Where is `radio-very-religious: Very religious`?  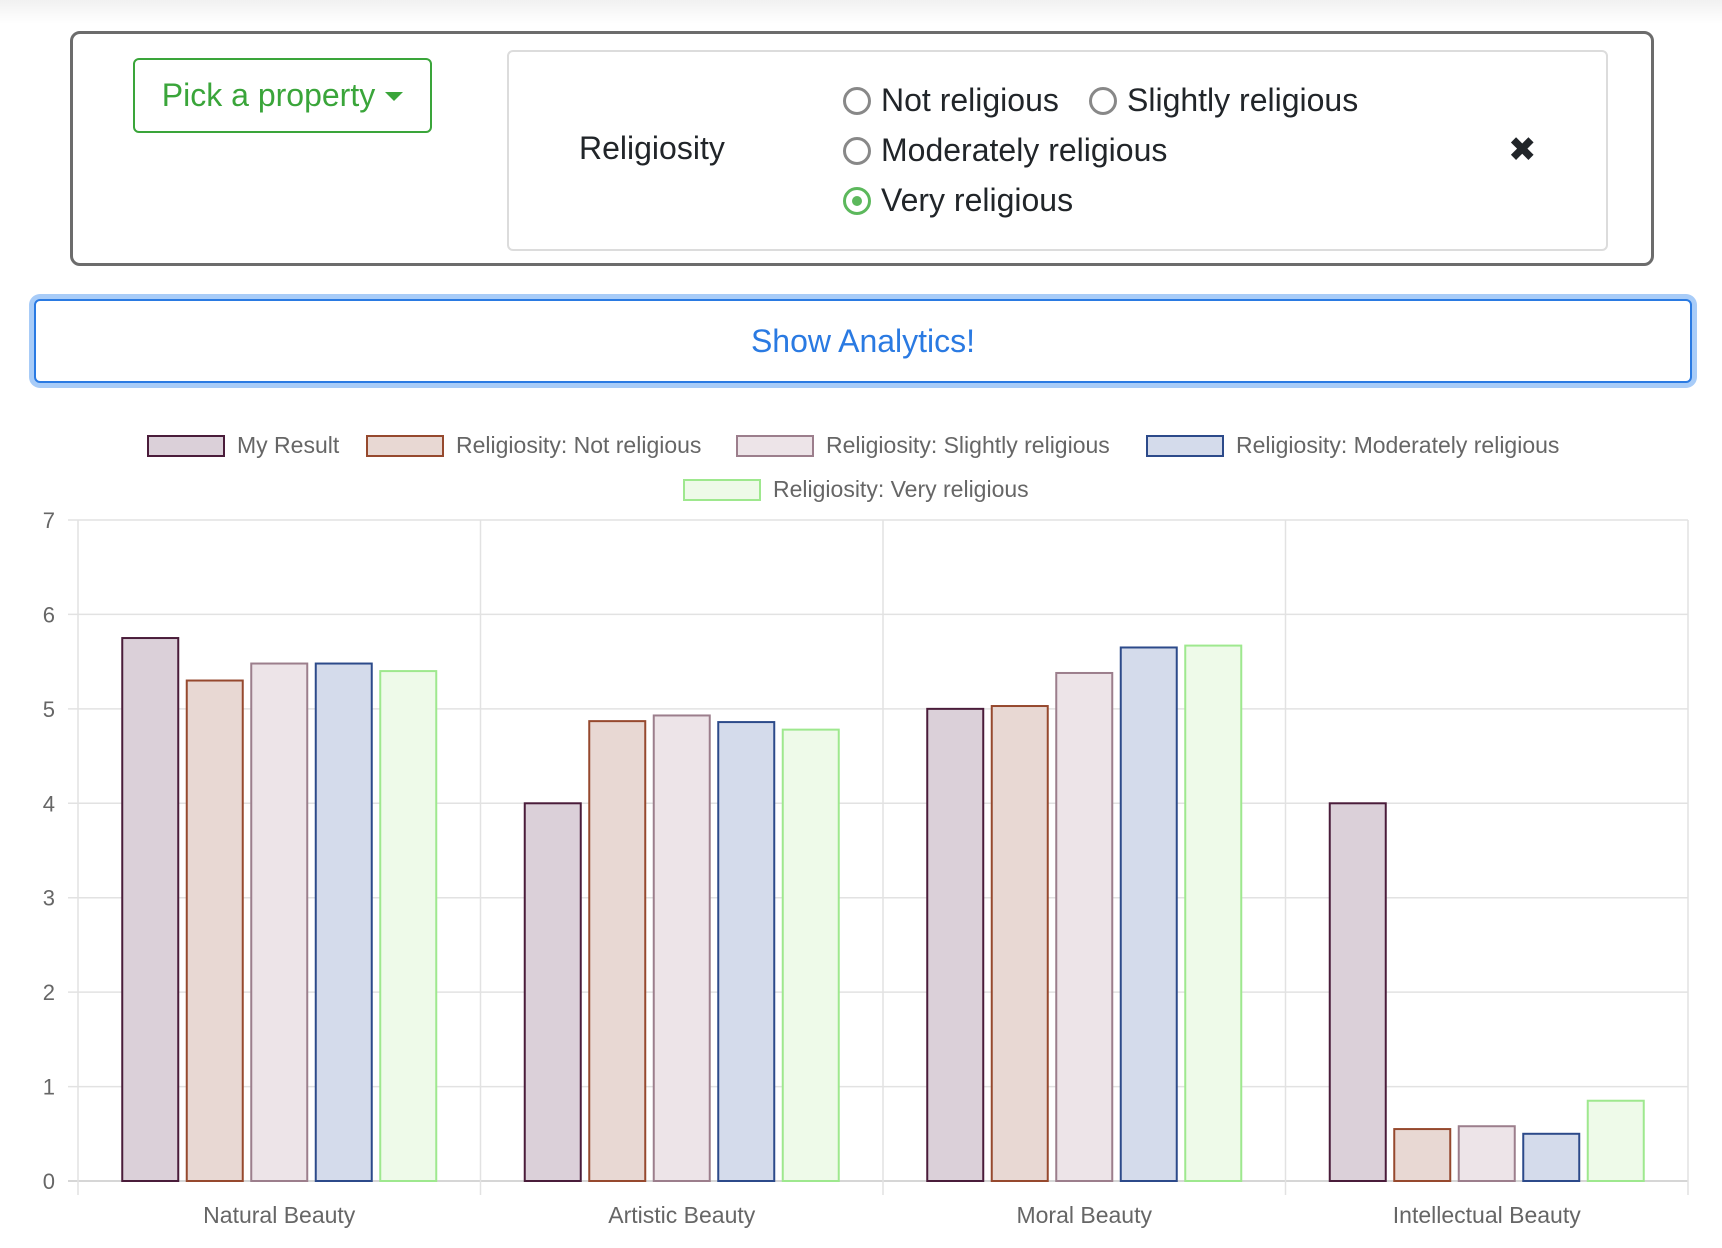
radio-very-religious: Very religious is located at coordinates (958, 200).